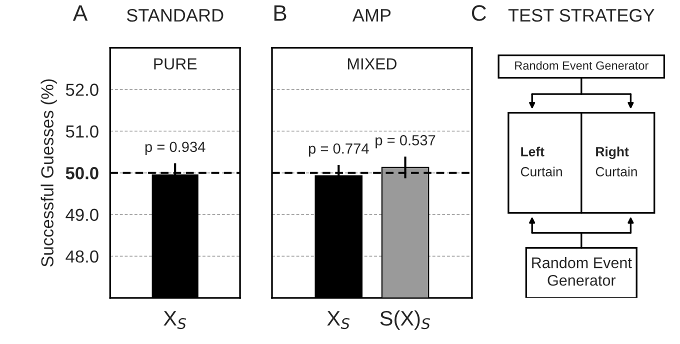 Image resolution: width=680 pixels, height=344 pixels. What do you see at coordinates (479, 13) in the screenshot?
I see `text: C` at bounding box center [479, 13].